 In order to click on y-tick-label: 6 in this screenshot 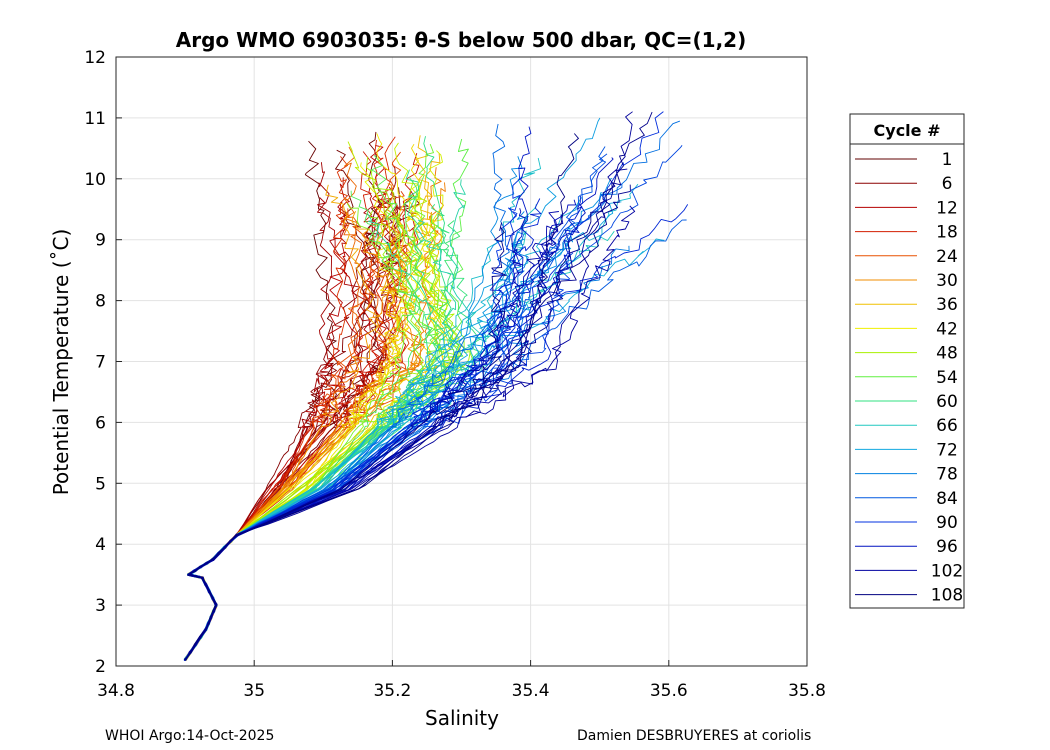, I will do `click(100, 423)`.